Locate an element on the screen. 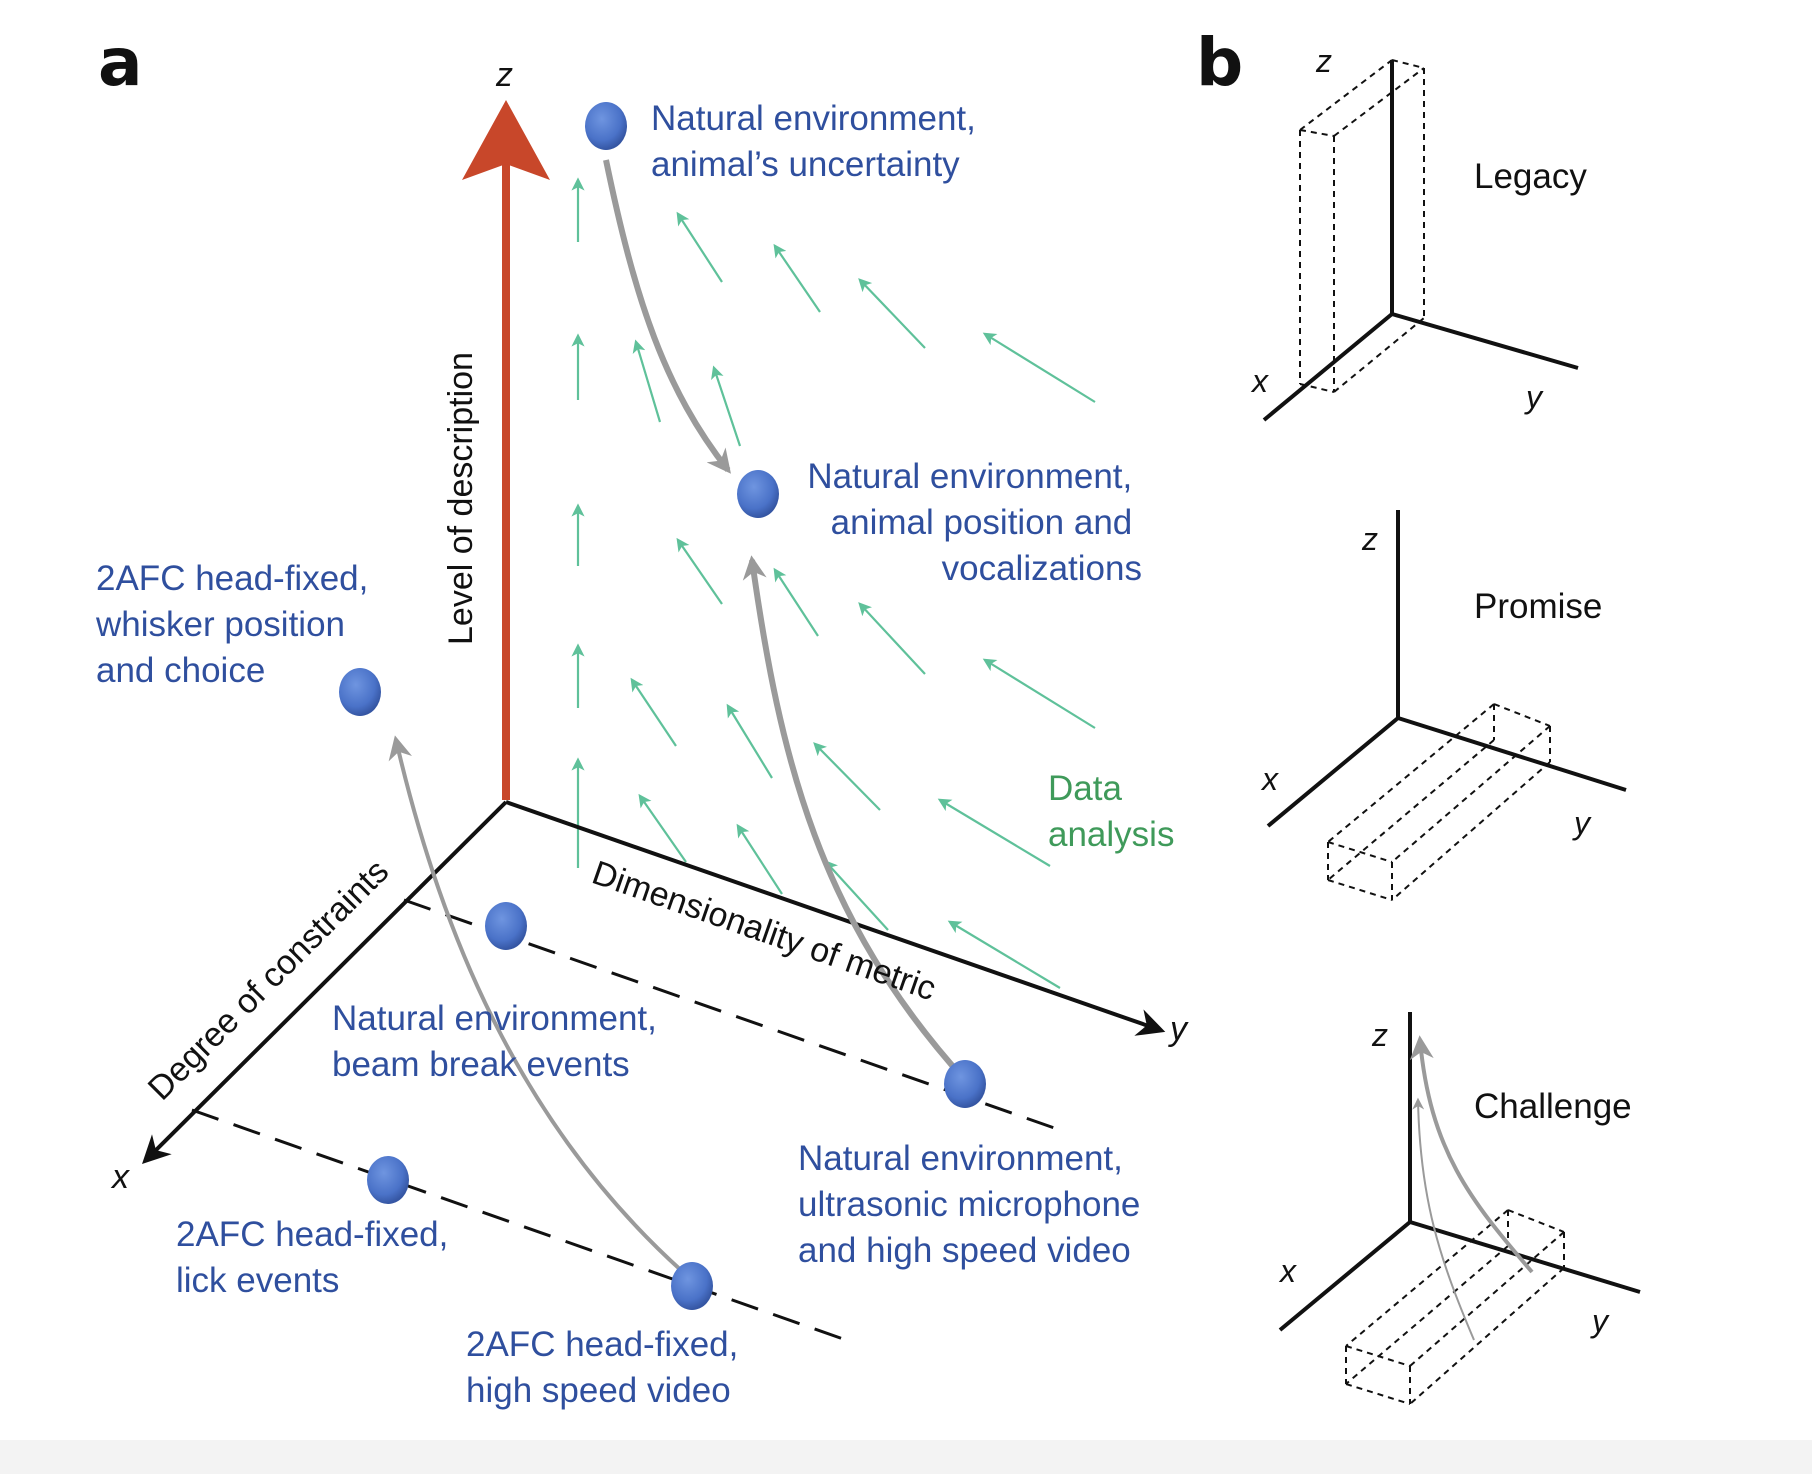 The width and height of the screenshot is (1812, 1474). legacy-y-label: y is located at coordinates (1534, 397).